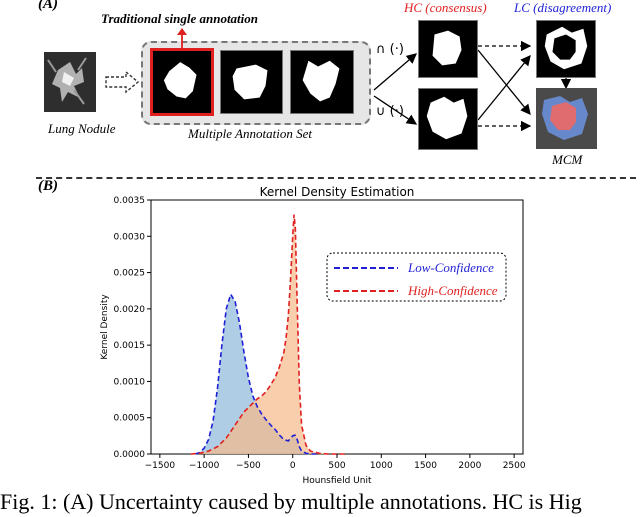  Describe the element at coordinates (563, 7) in the screenshot. I see `lc-title: LC (disagreement)` at that location.